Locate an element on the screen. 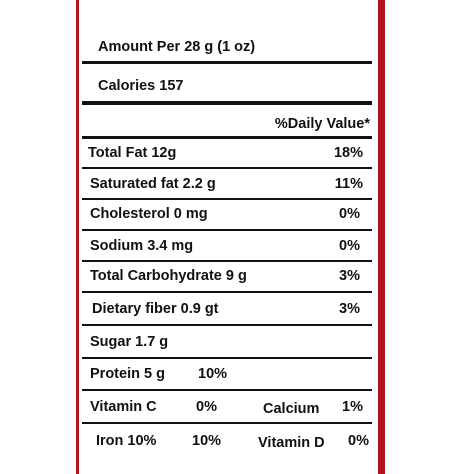 The height and width of the screenshot is (474, 474). nutrient-label: Cholesterol 0 mg is located at coordinates (149, 214).